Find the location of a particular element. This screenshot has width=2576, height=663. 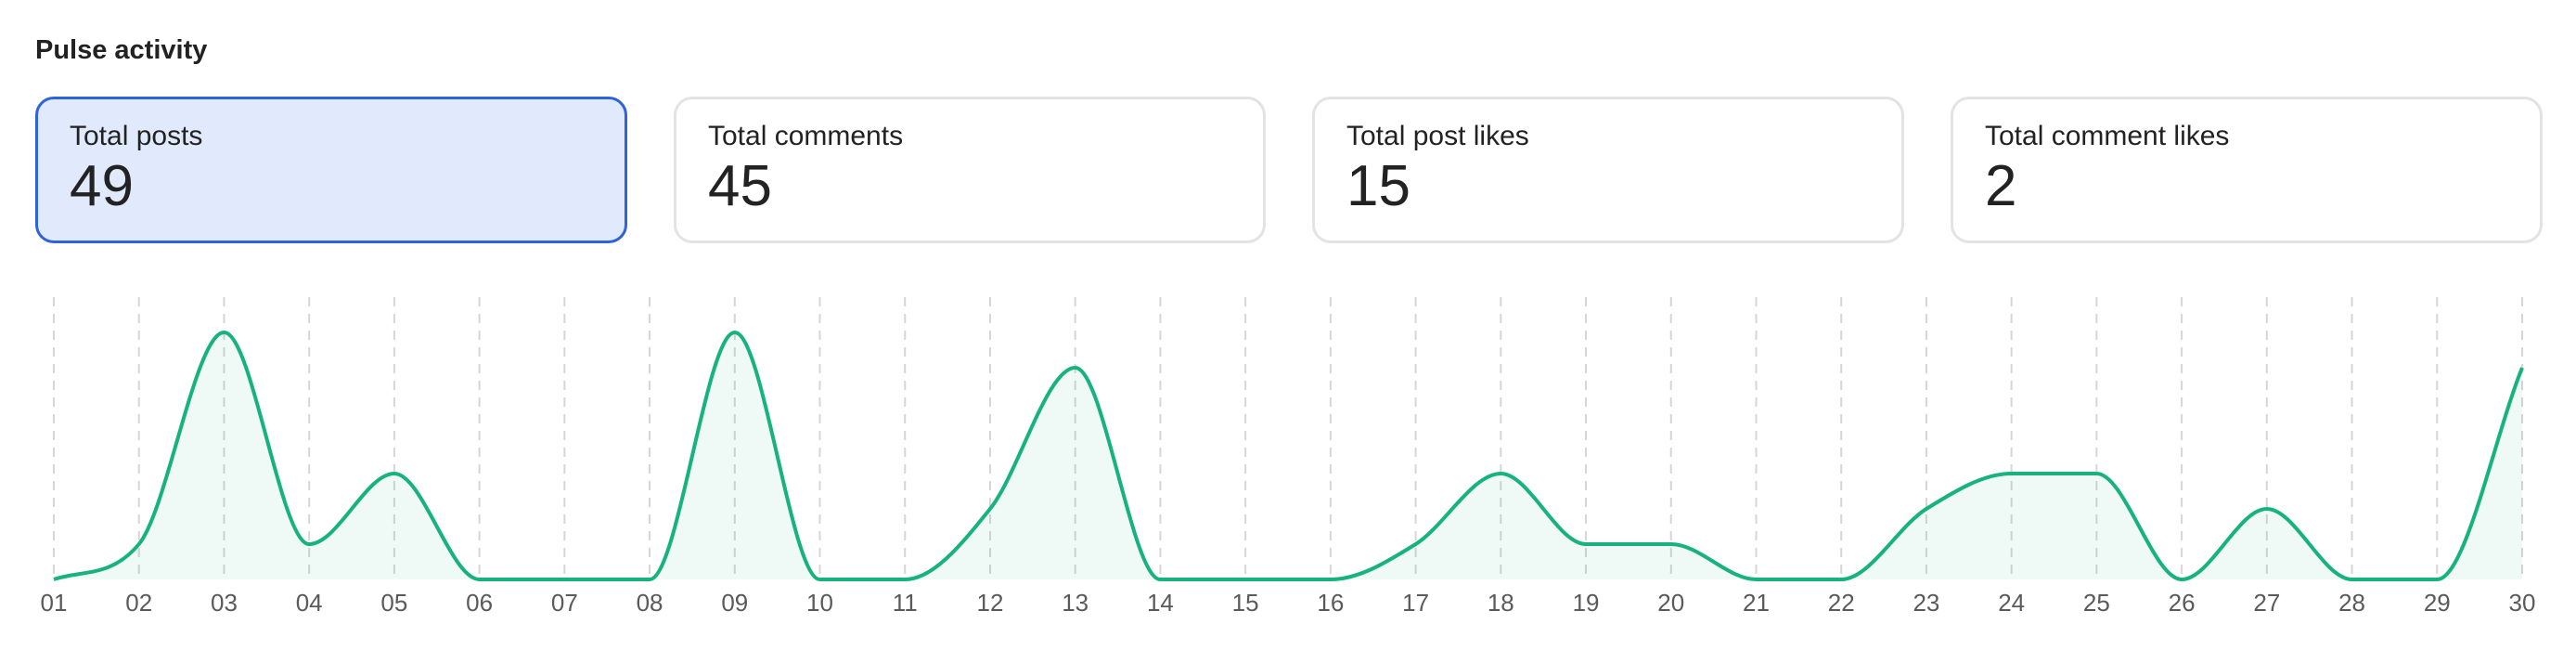

x-tick-label: 26 is located at coordinates (2182, 603).